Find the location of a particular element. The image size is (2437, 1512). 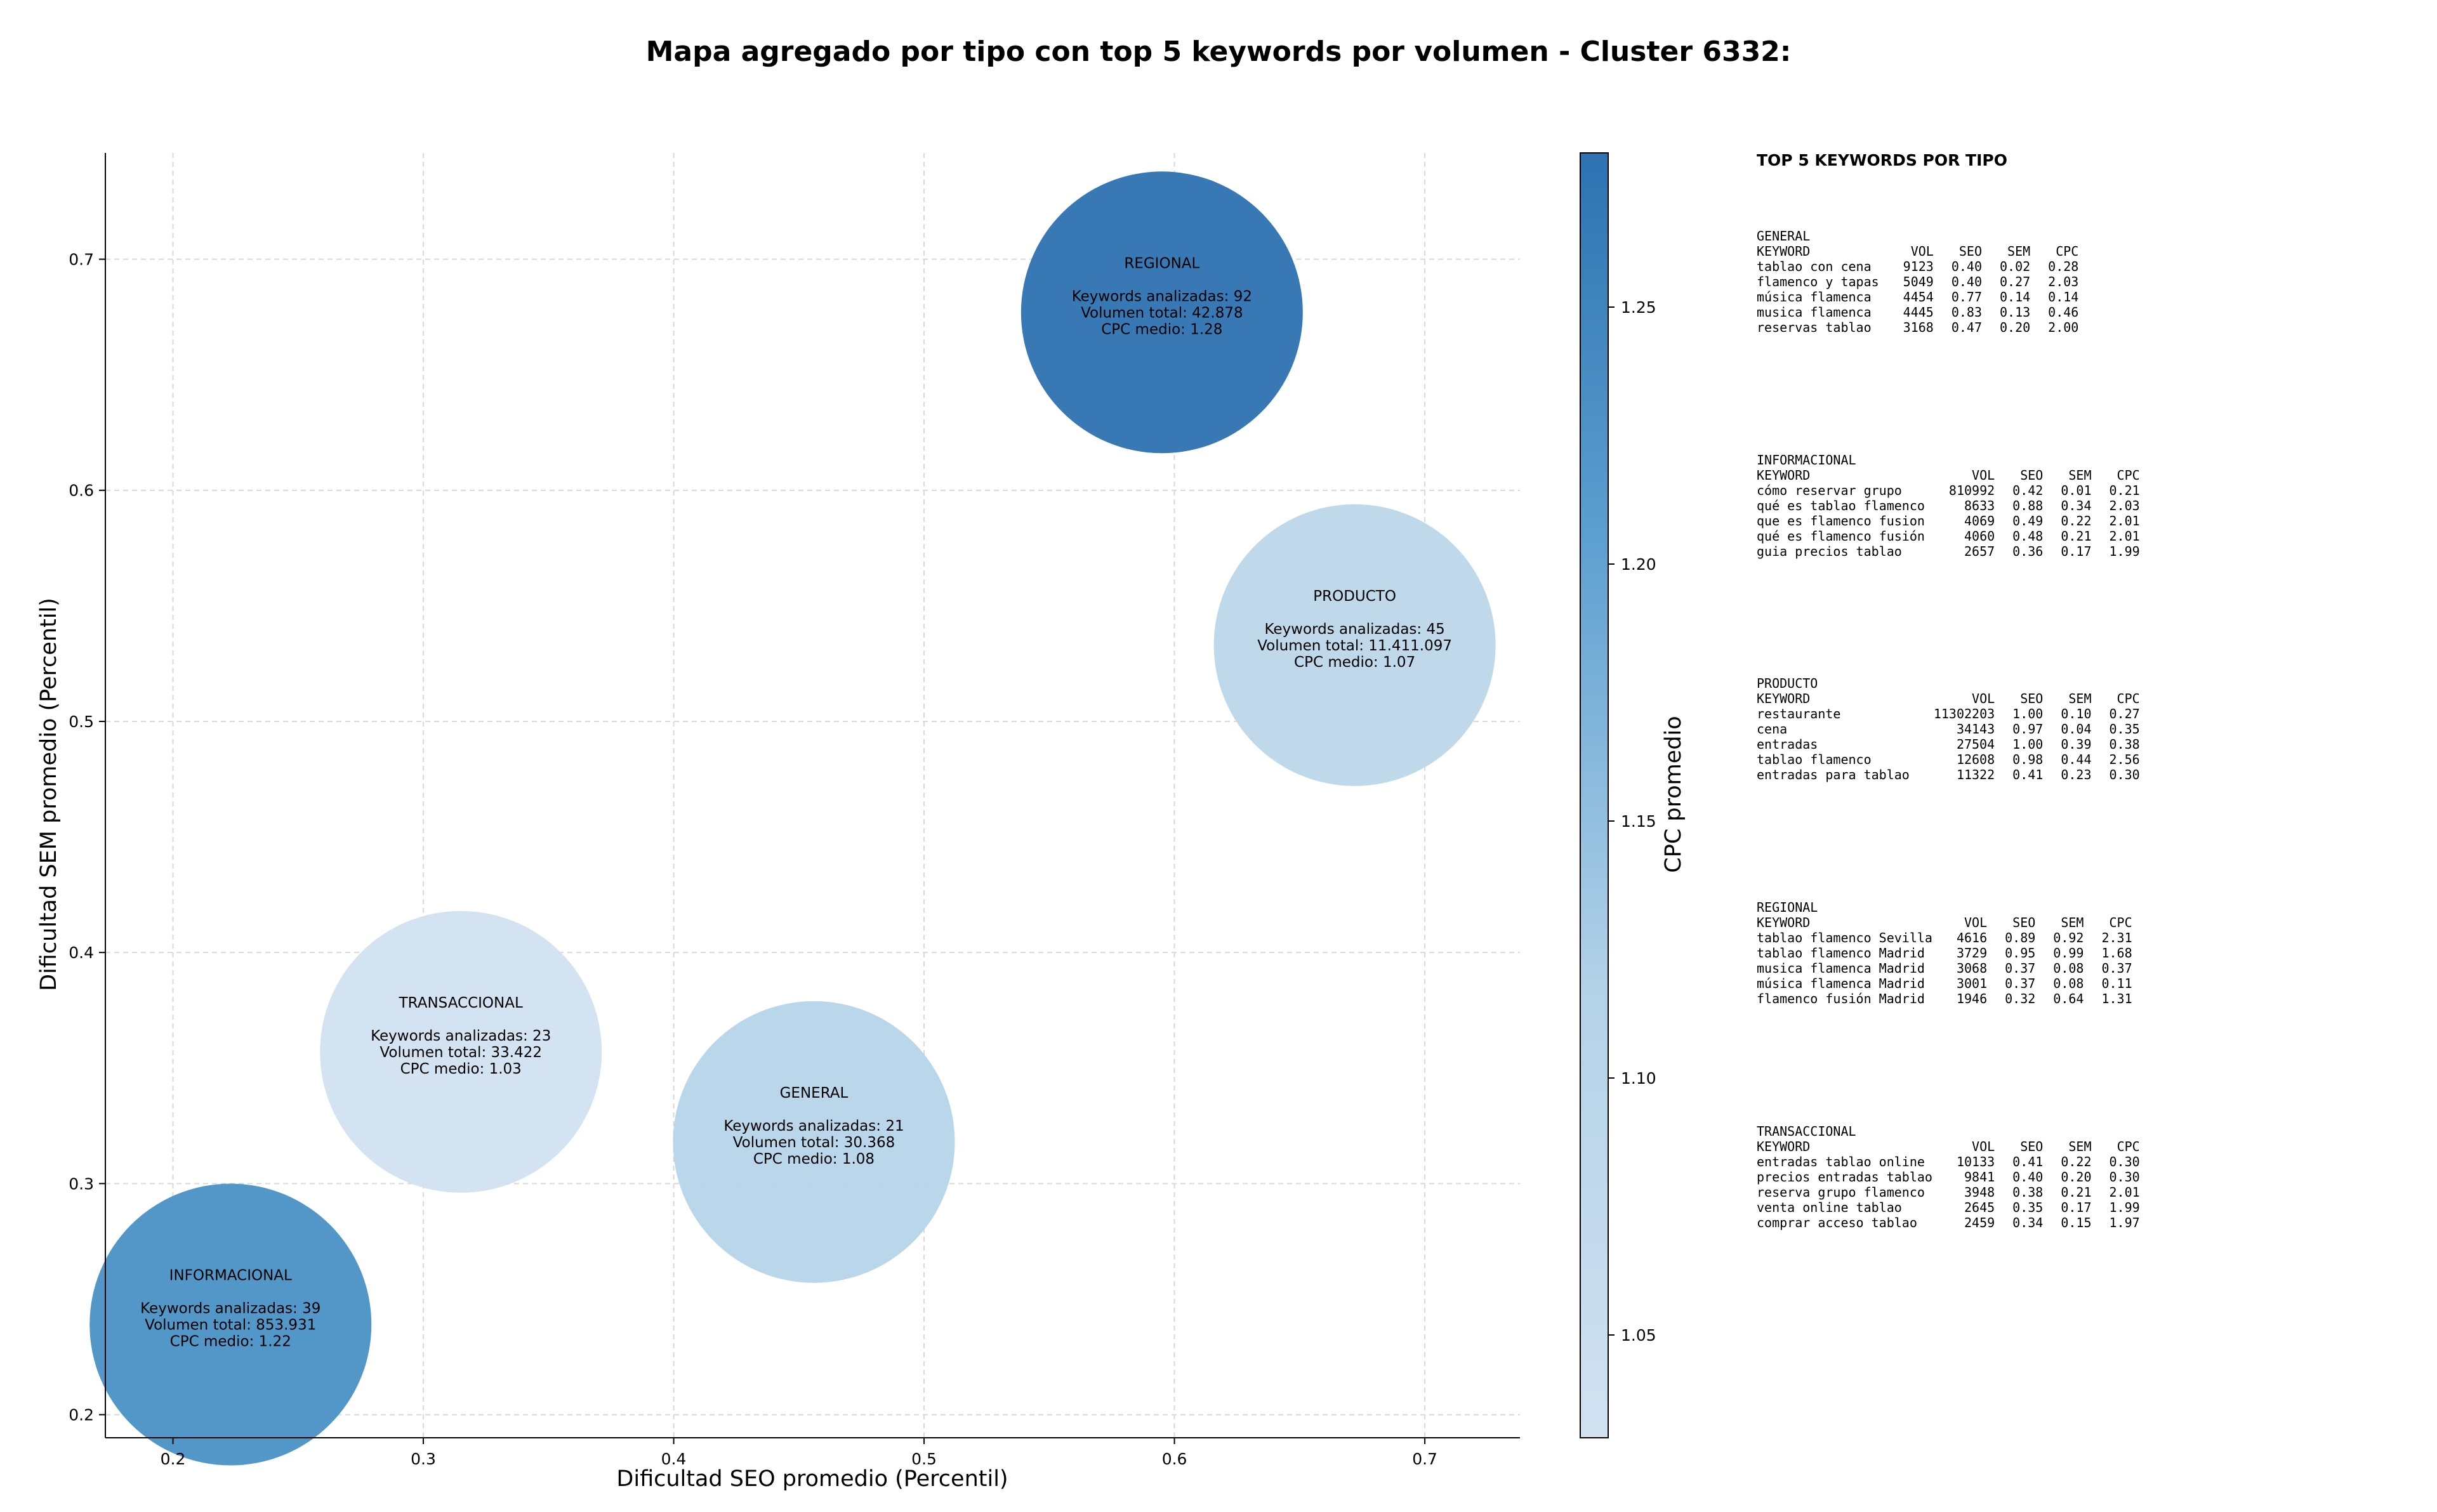

bubble-cpc-label: CPC medio: 1.22 is located at coordinates (230, 1342).